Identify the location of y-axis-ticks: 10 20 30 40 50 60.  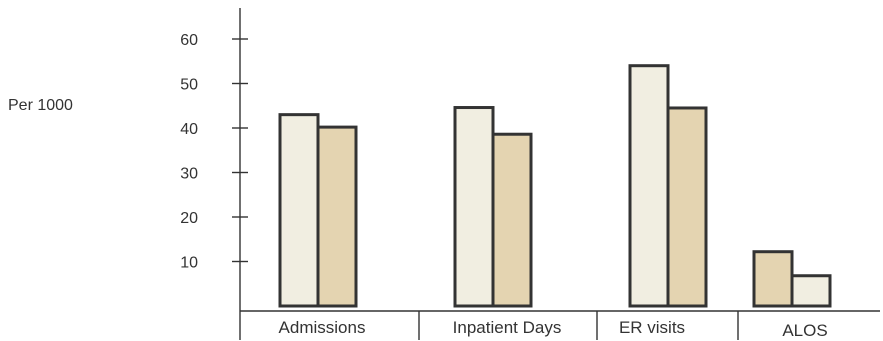
(214, 152).